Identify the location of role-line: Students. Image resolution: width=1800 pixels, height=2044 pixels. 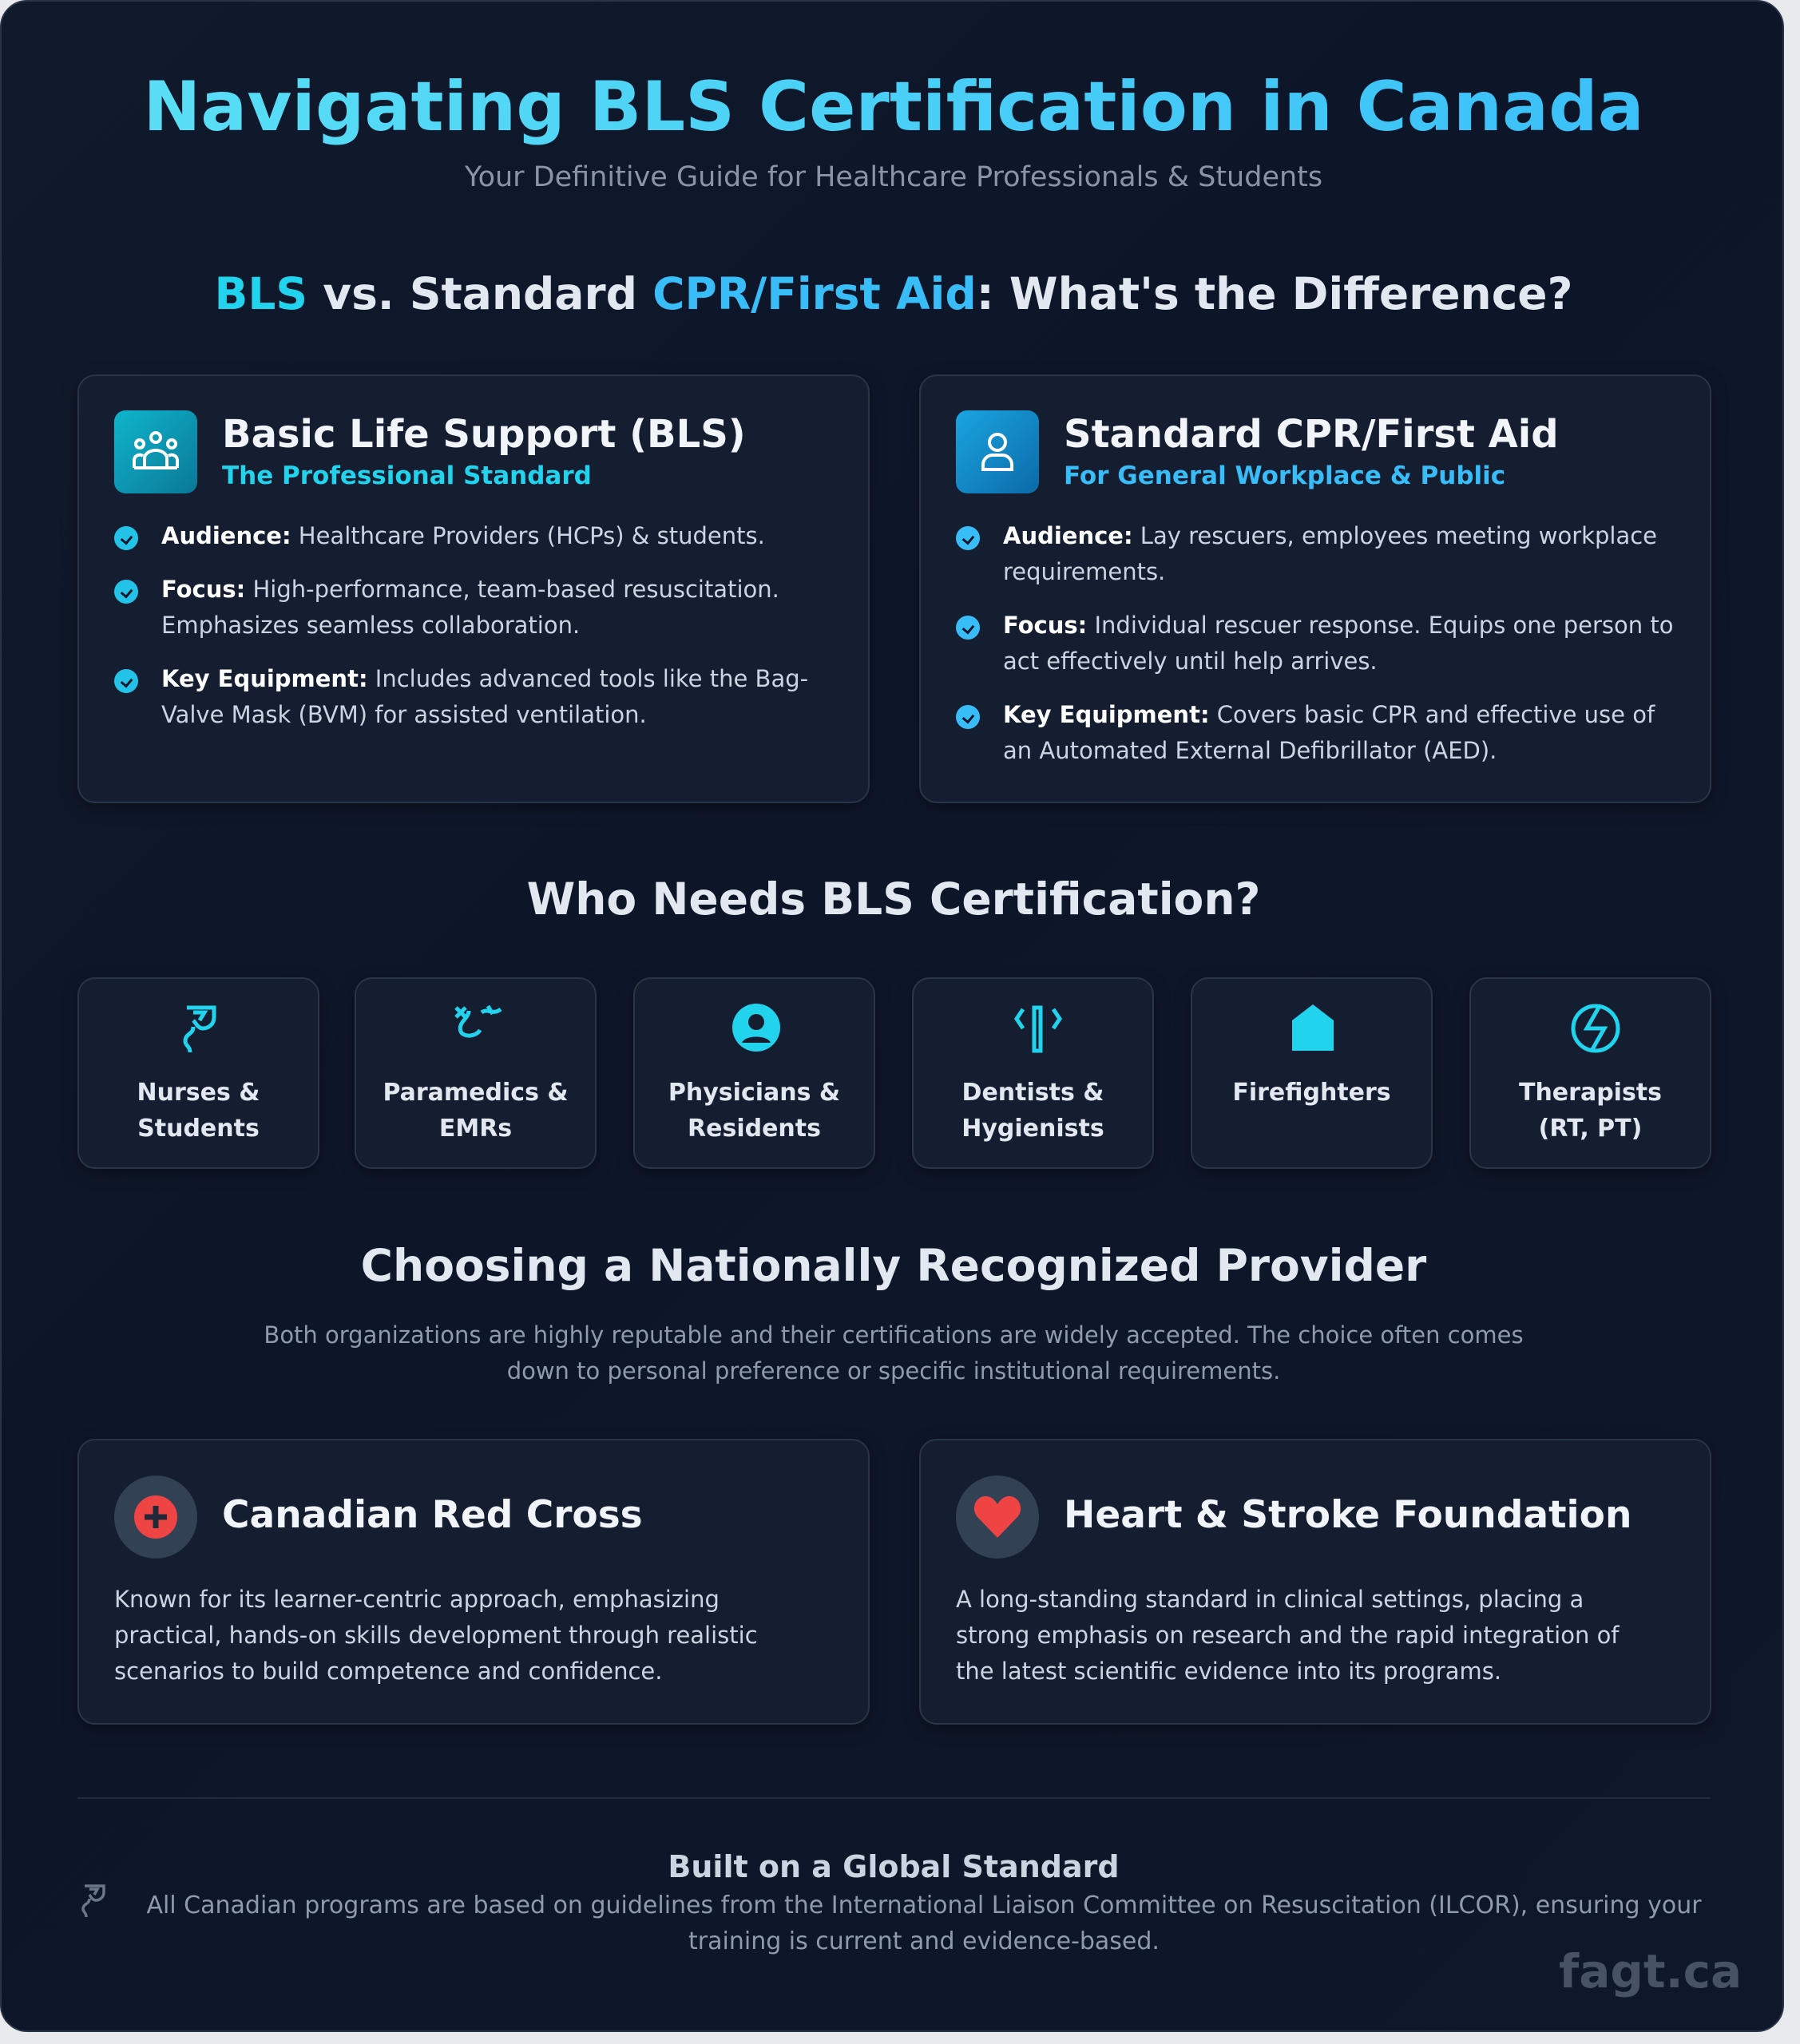
(198, 1129).